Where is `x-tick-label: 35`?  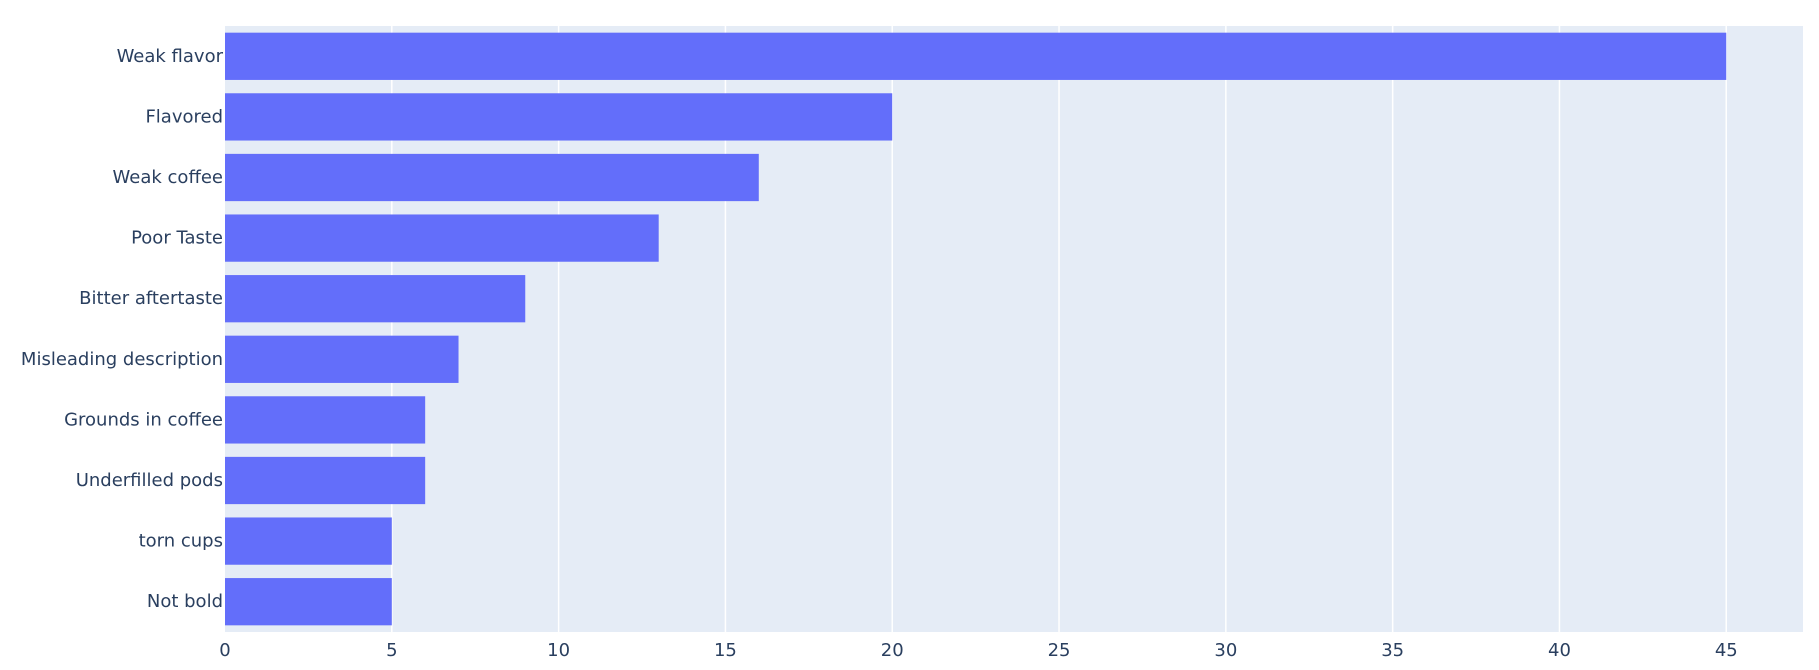 x-tick-label: 35 is located at coordinates (1392, 650).